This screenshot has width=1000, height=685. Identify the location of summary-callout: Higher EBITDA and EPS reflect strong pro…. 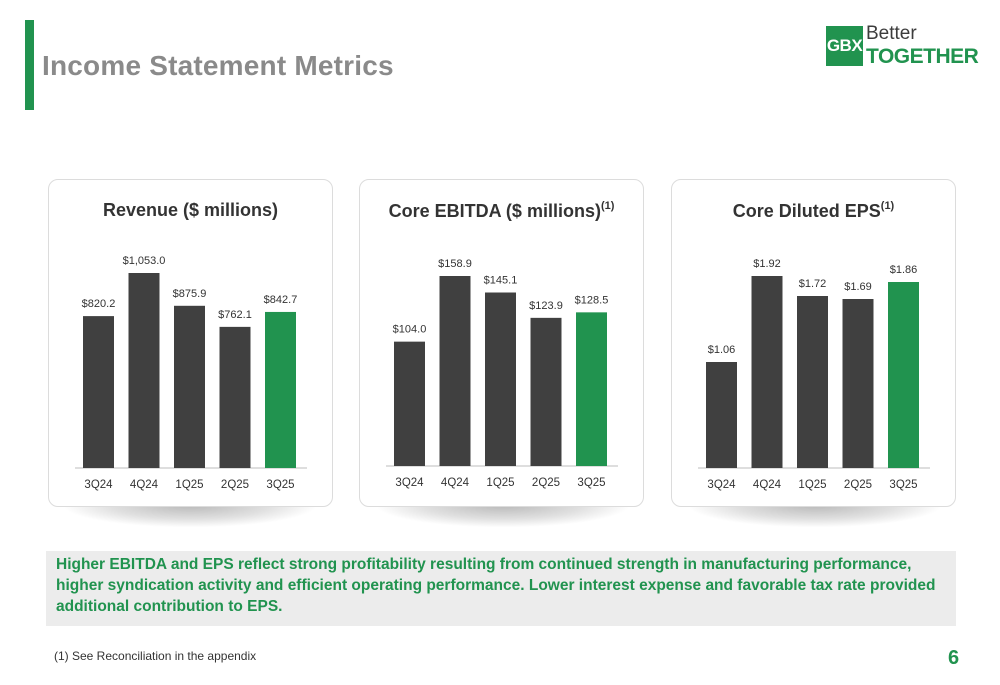
(501, 588).